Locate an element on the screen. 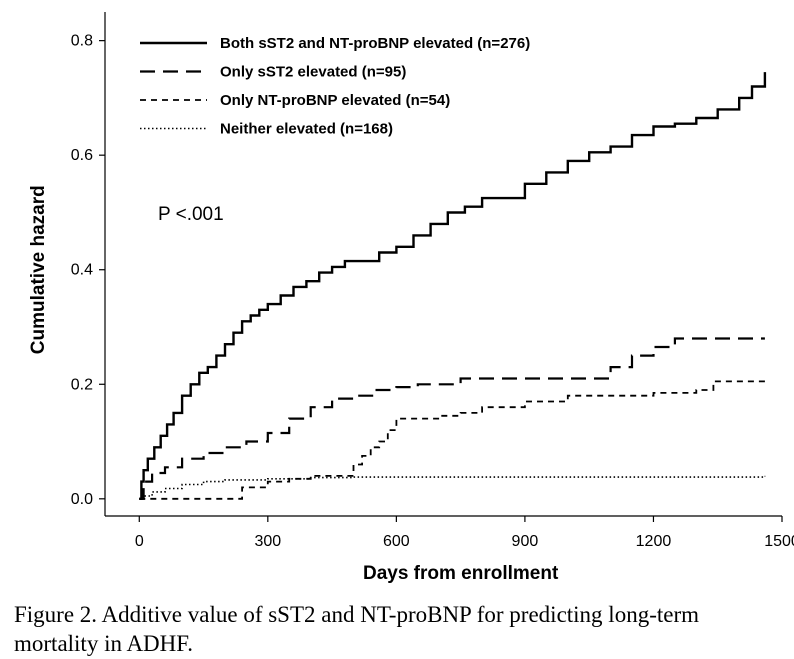  x-tick-label: 0 is located at coordinates (139, 541).